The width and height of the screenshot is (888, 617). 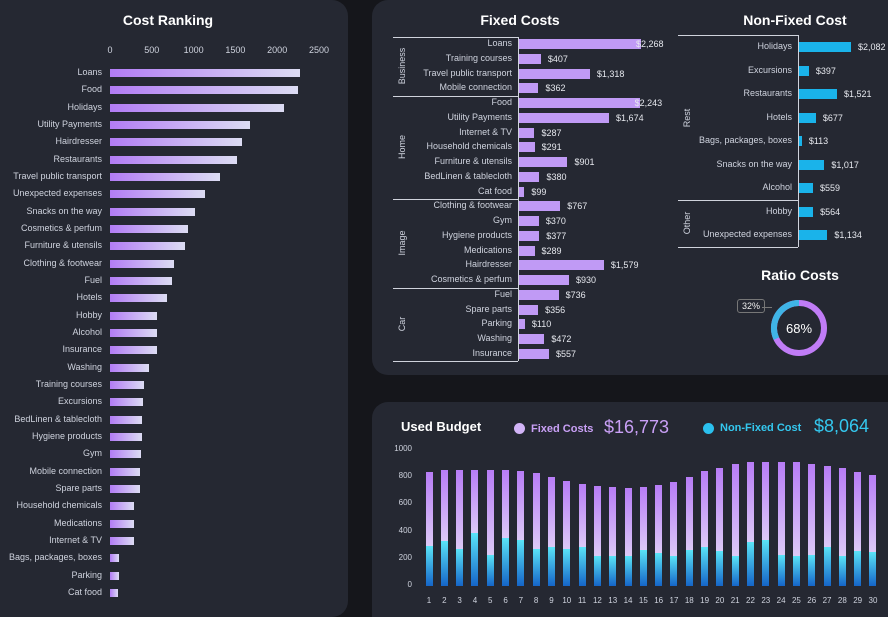 I want to click on fixed-value-label: $1,579, so click(x=624, y=265).